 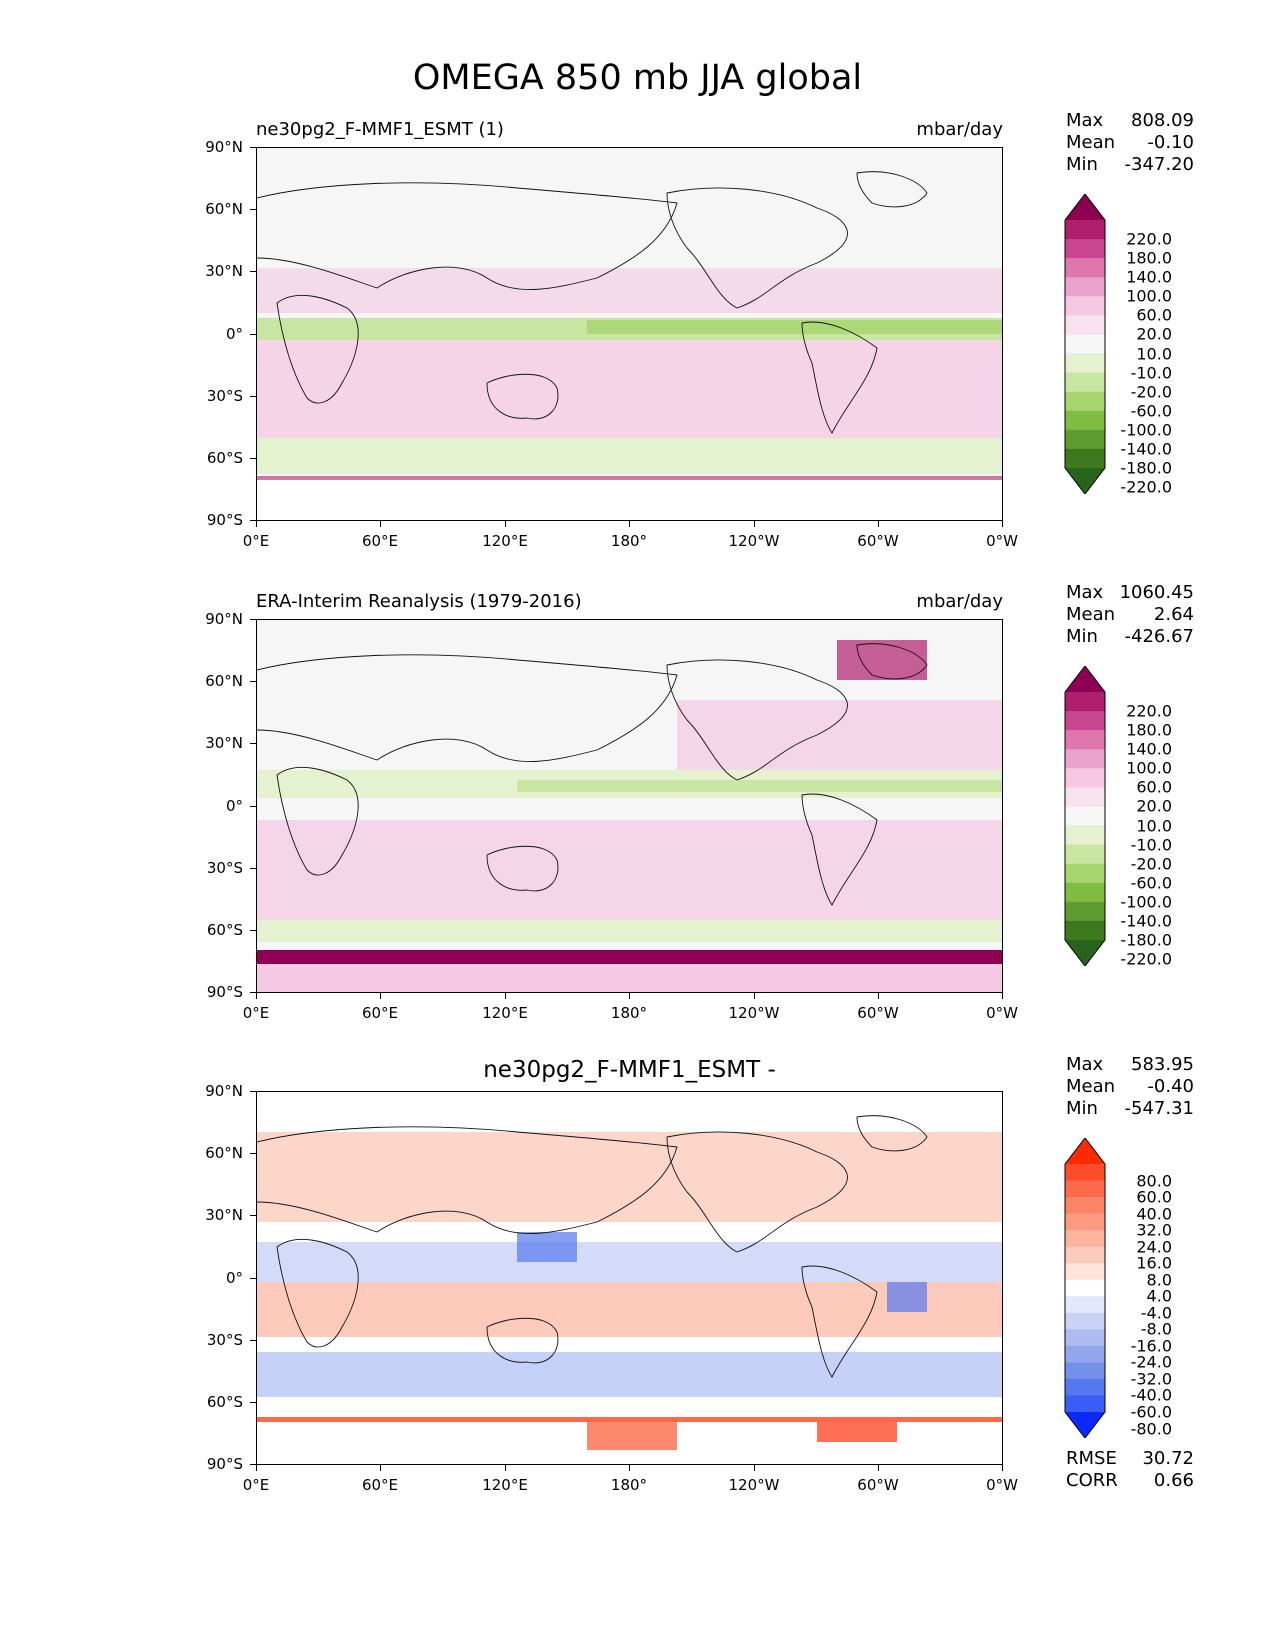 What do you see at coordinates (1151, 1429) in the screenshot?
I see `colorbar-tick-label: -80.0` at bounding box center [1151, 1429].